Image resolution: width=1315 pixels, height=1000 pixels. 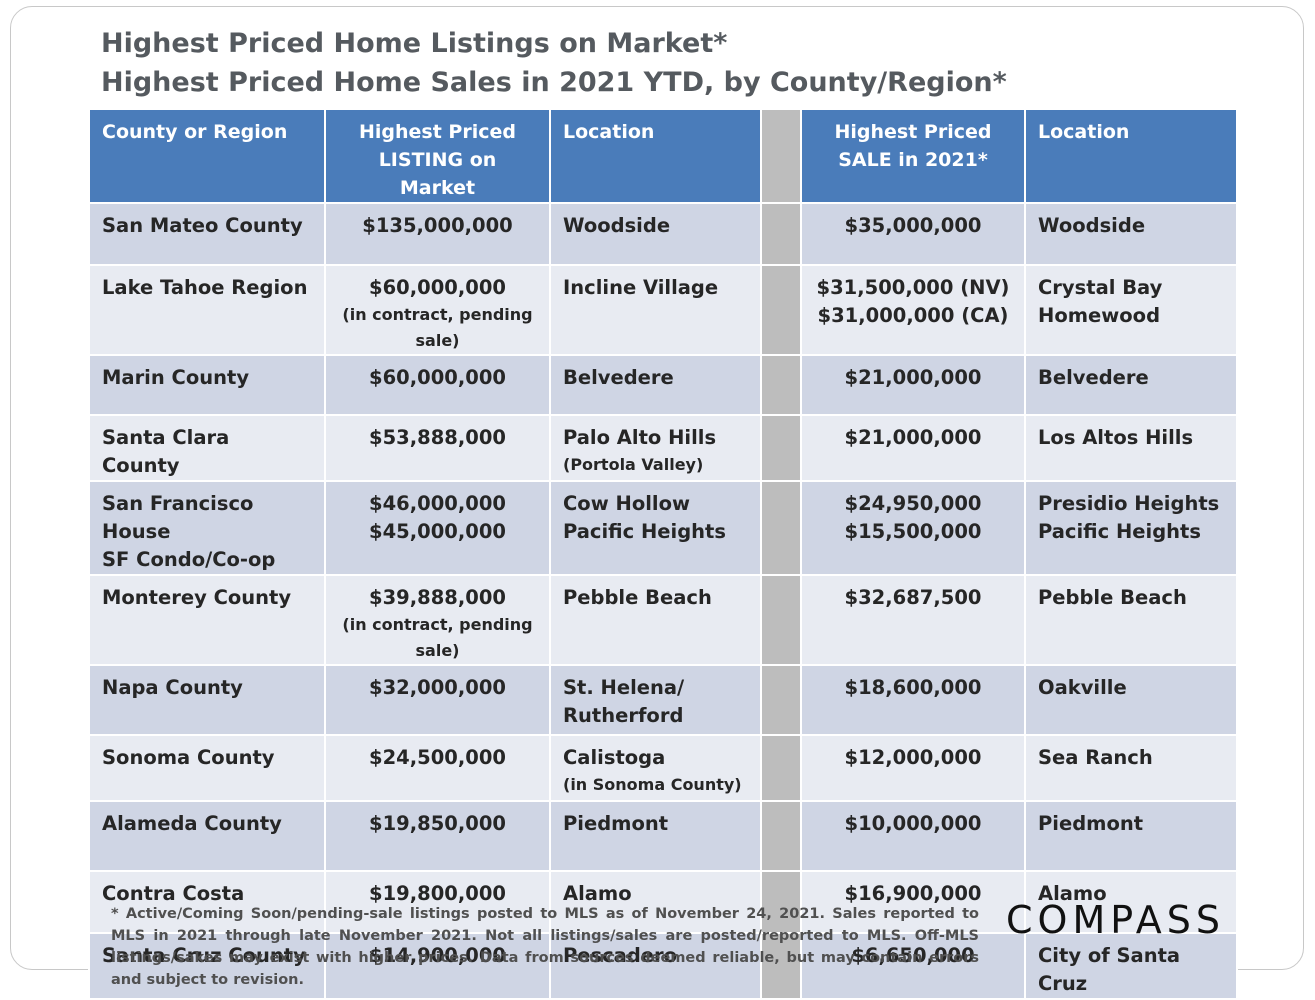 I want to click on cell-region: San Francisco House SF Condo/Co-op, so click(x=207, y=528).